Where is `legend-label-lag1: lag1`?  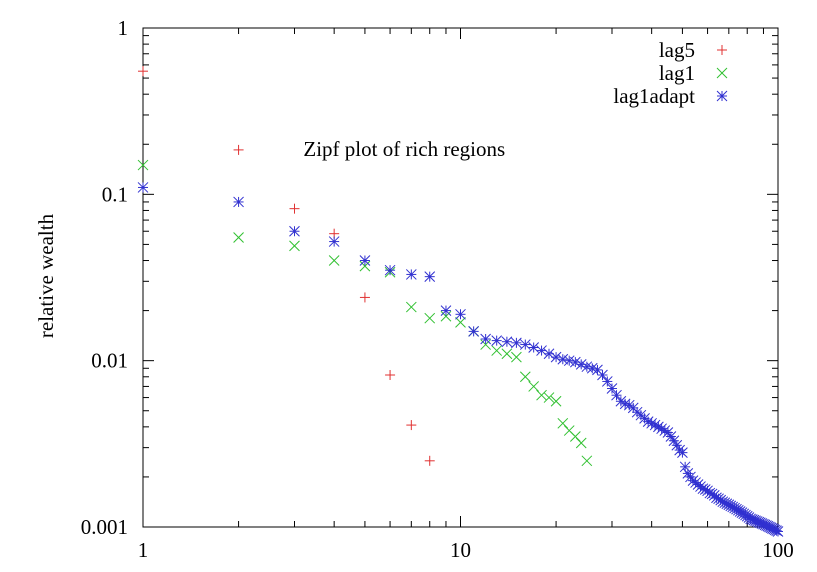
legend-label-lag1: lag1 is located at coordinates (677, 73).